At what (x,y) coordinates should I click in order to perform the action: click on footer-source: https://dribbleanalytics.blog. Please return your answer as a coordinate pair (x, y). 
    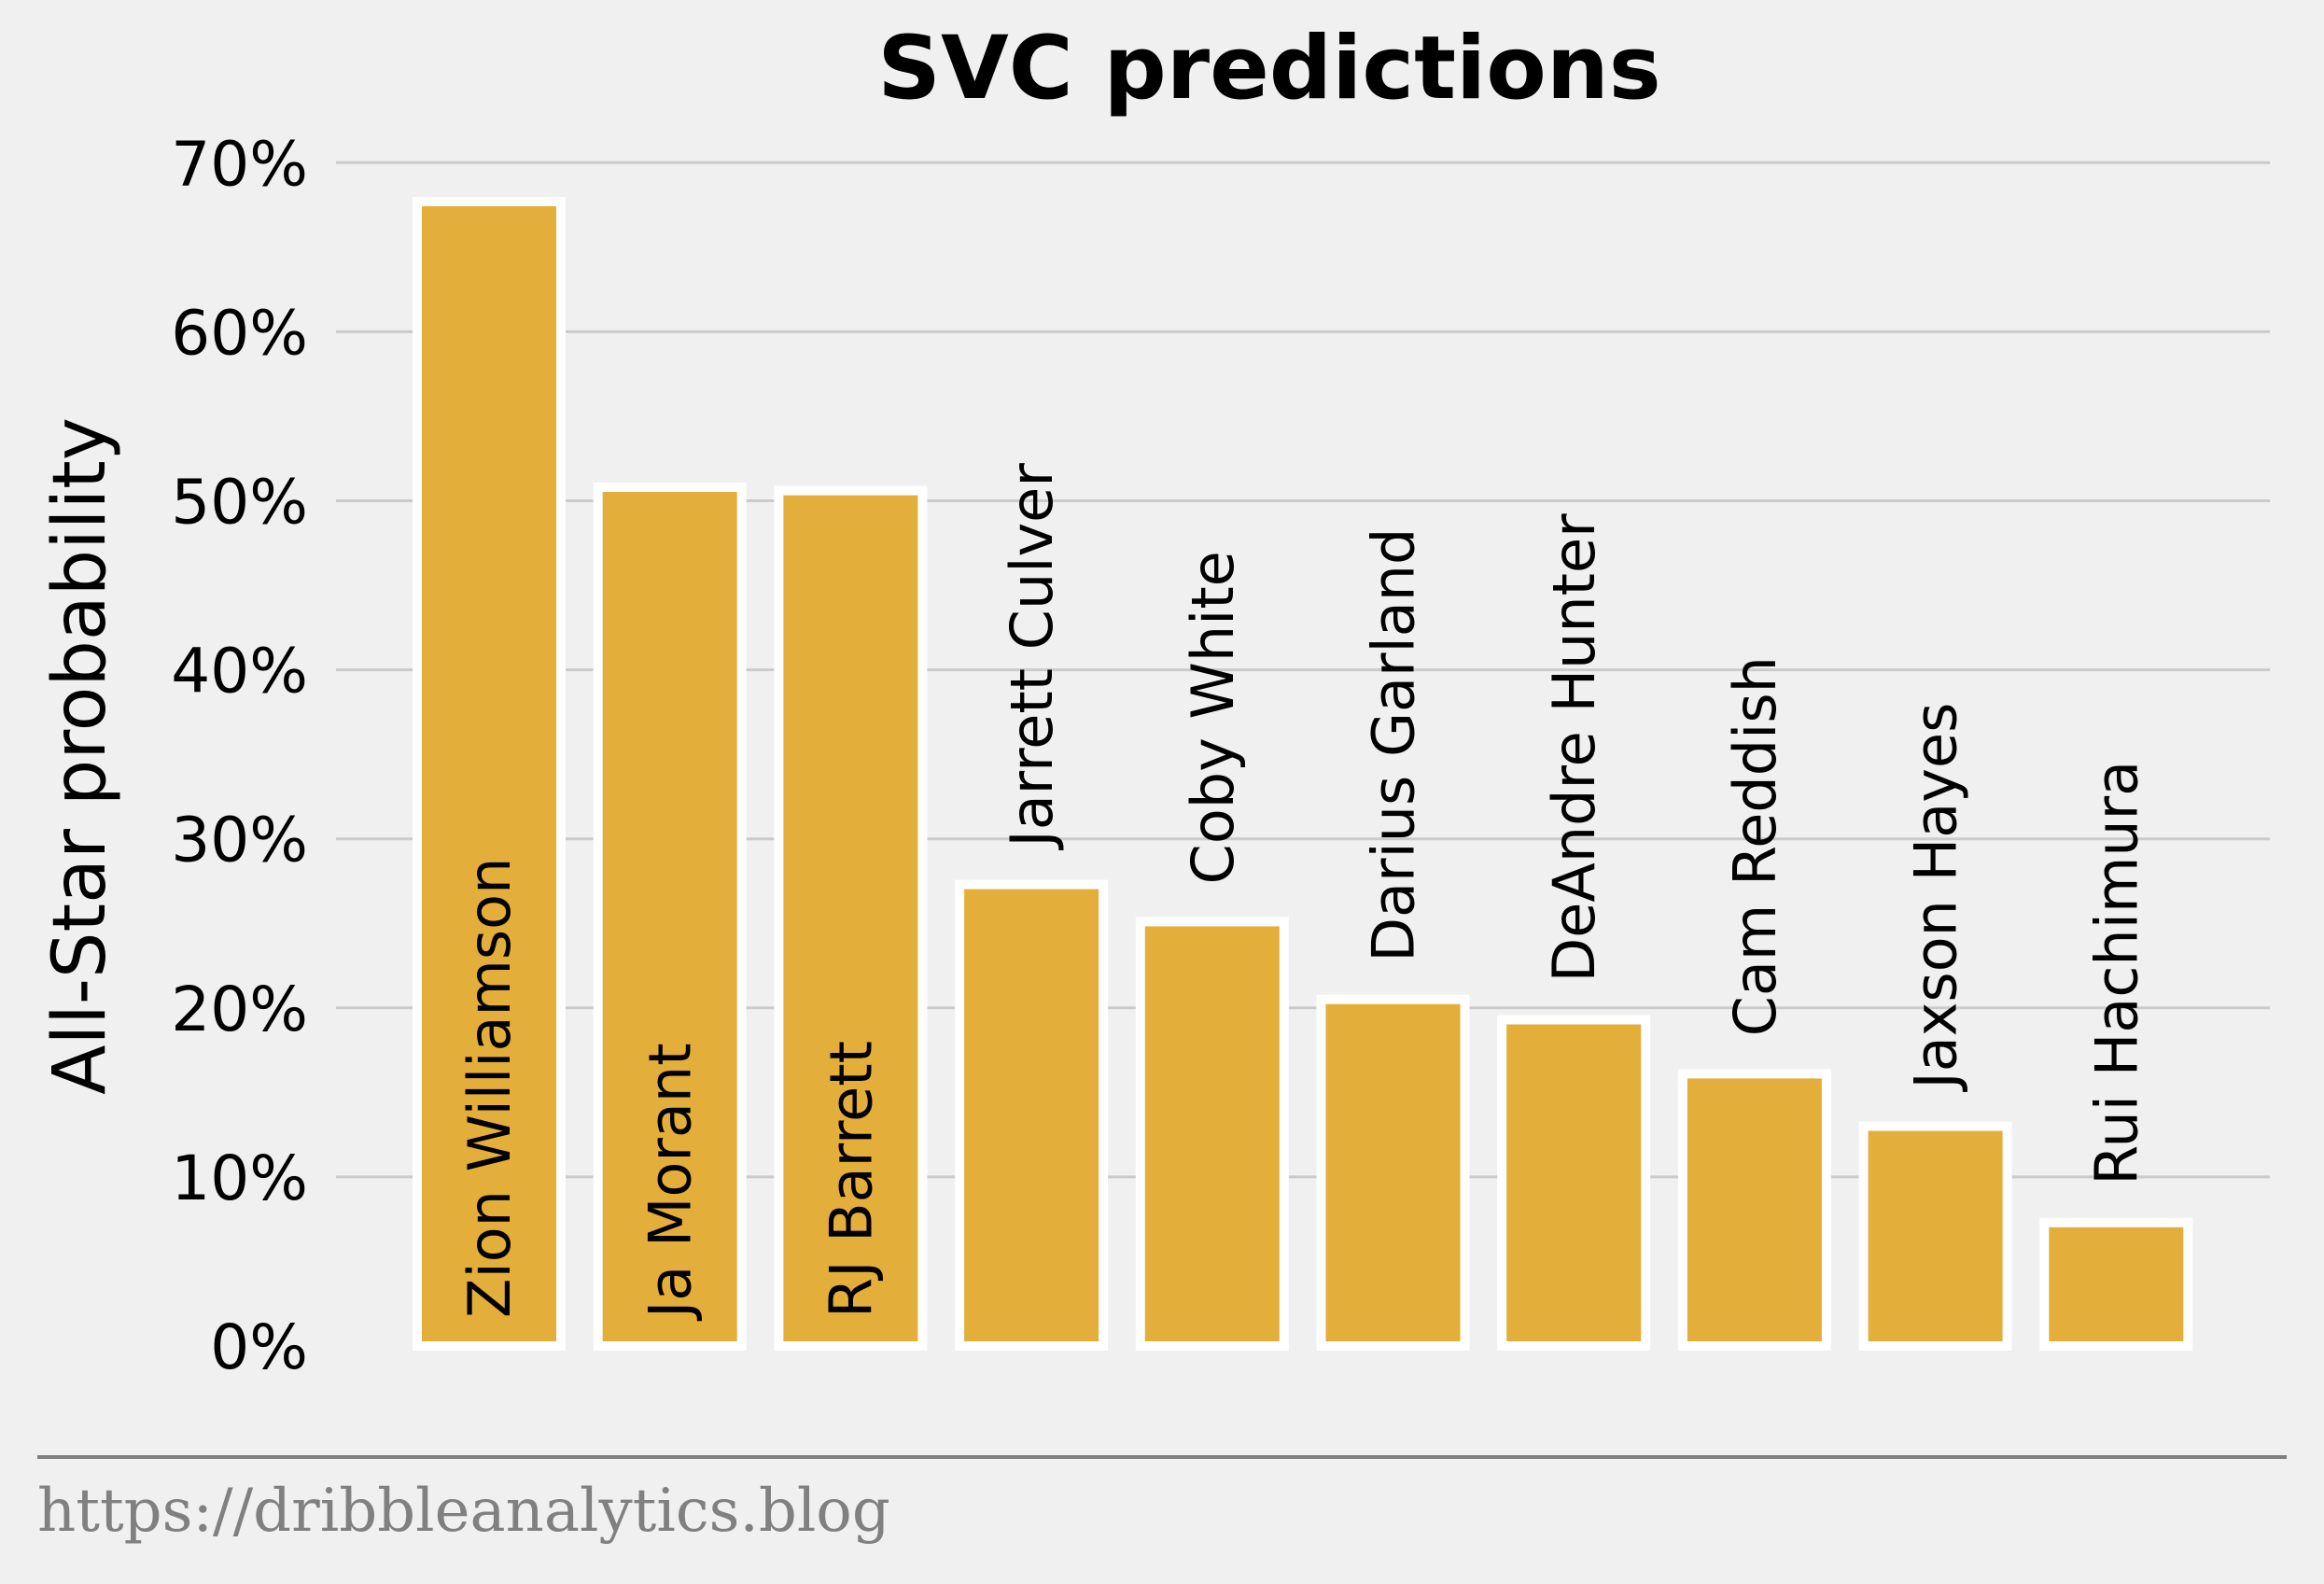
    Looking at the image, I should click on (463, 1512).